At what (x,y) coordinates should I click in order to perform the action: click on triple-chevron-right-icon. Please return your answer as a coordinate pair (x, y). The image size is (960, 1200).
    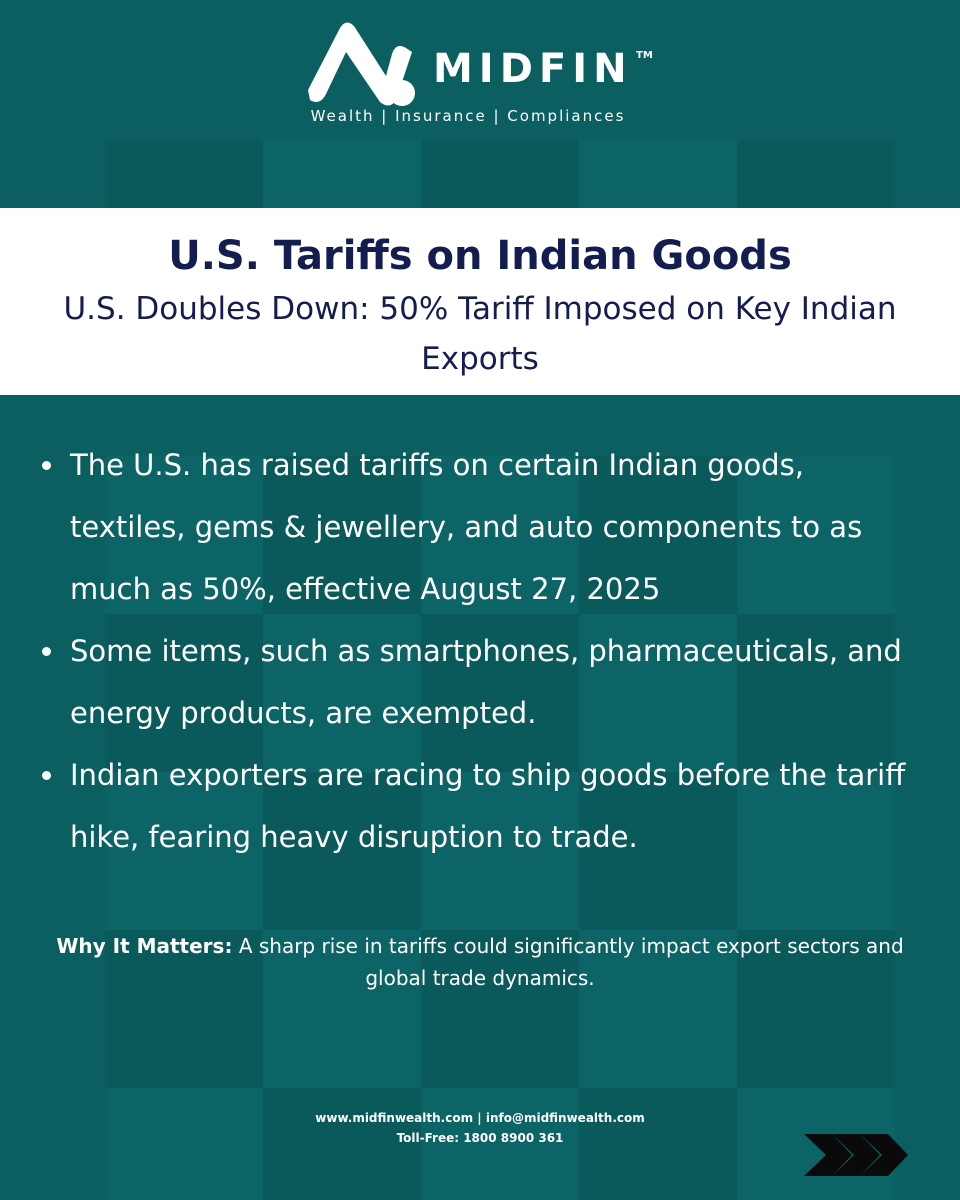
    Looking at the image, I should click on (856, 1155).